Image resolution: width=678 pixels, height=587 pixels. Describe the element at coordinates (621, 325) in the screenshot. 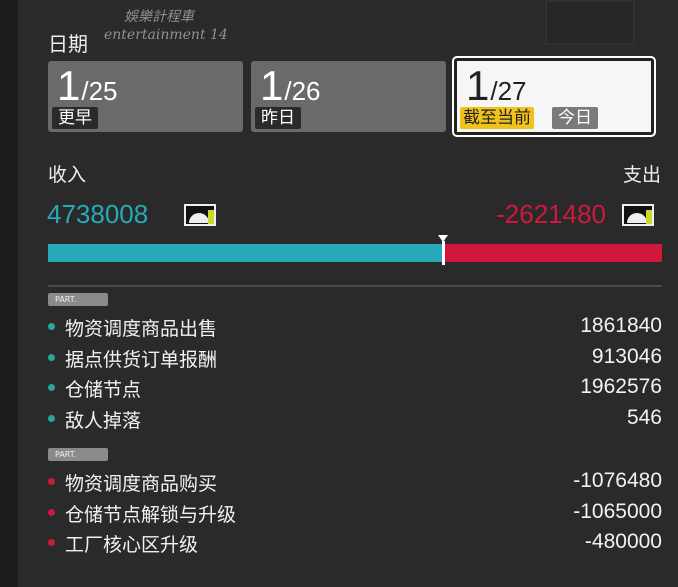

I see `item-value: 1861840` at that location.